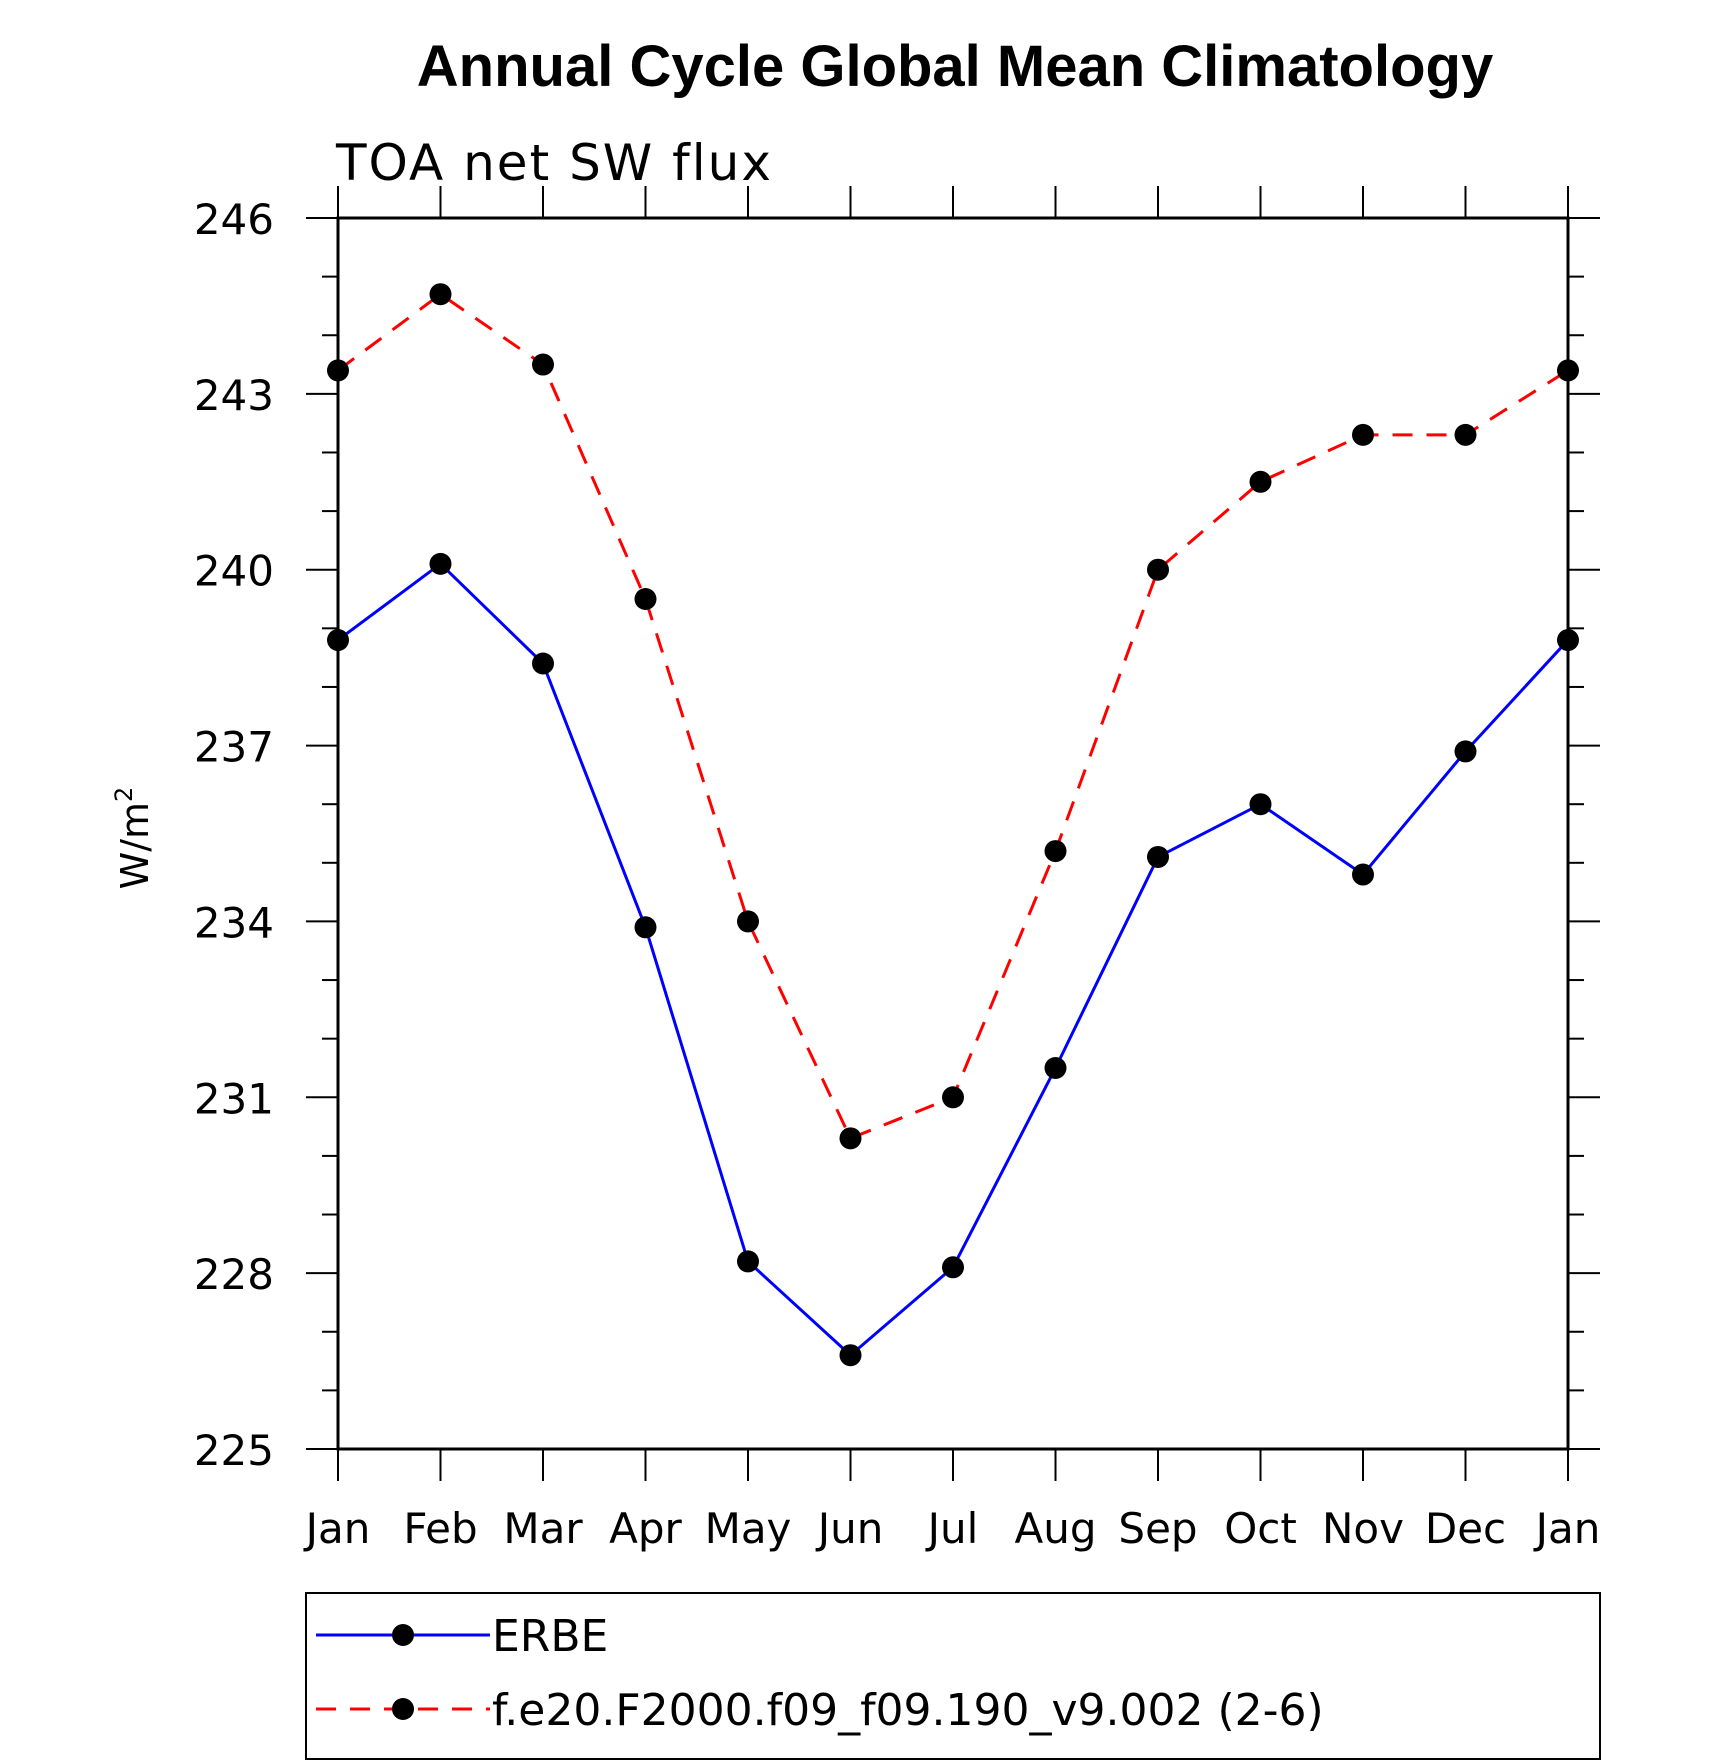 The width and height of the screenshot is (1710, 1762). What do you see at coordinates (1055, 1528) in the screenshot?
I see `x-tick-label: Aug` at bounding box center [1055, 1528].